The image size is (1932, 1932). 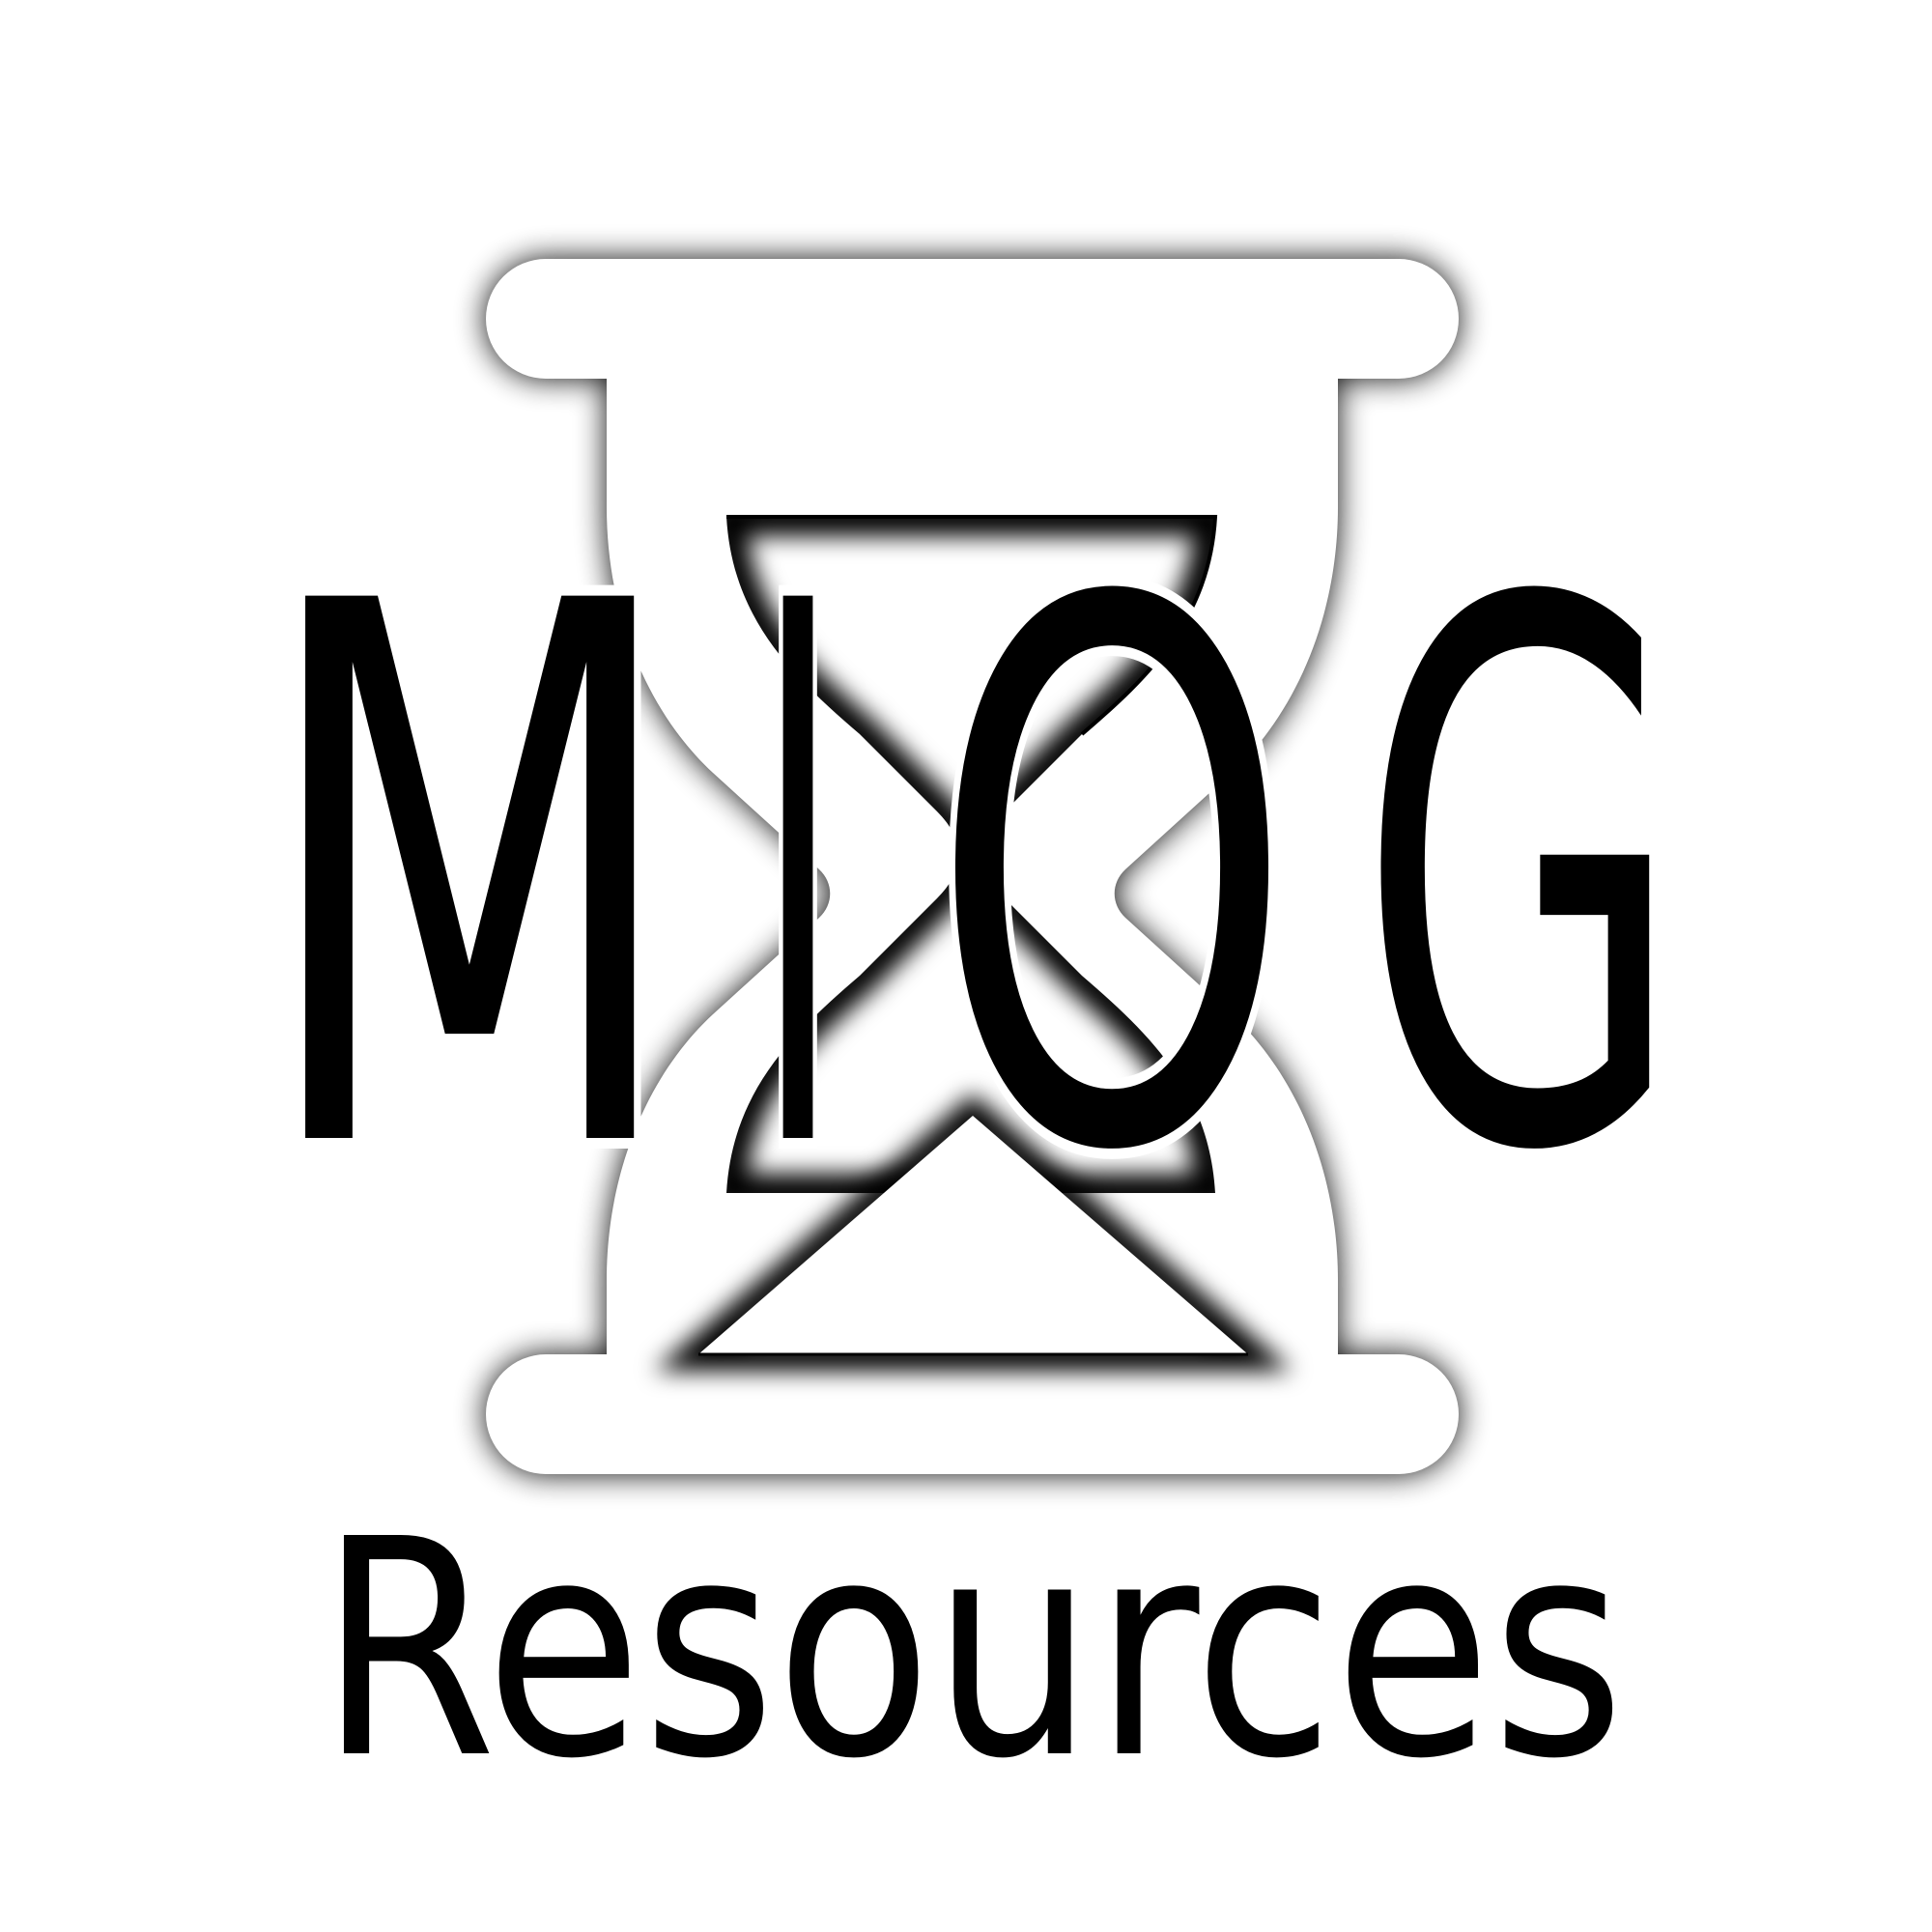 I want to click on wordmark-letter-m: M, so click(x=469, y=880).